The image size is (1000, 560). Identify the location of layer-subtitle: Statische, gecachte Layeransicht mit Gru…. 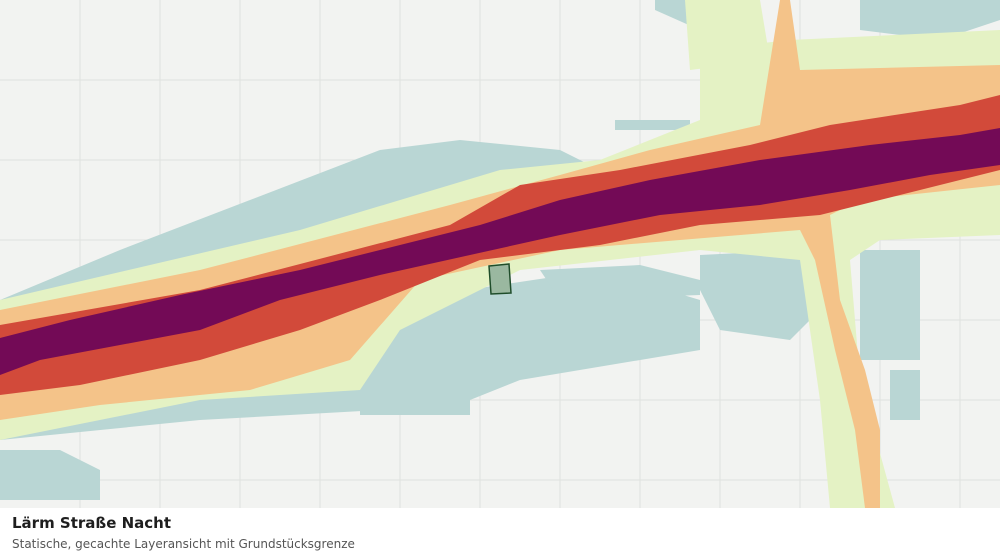
(183, 544).